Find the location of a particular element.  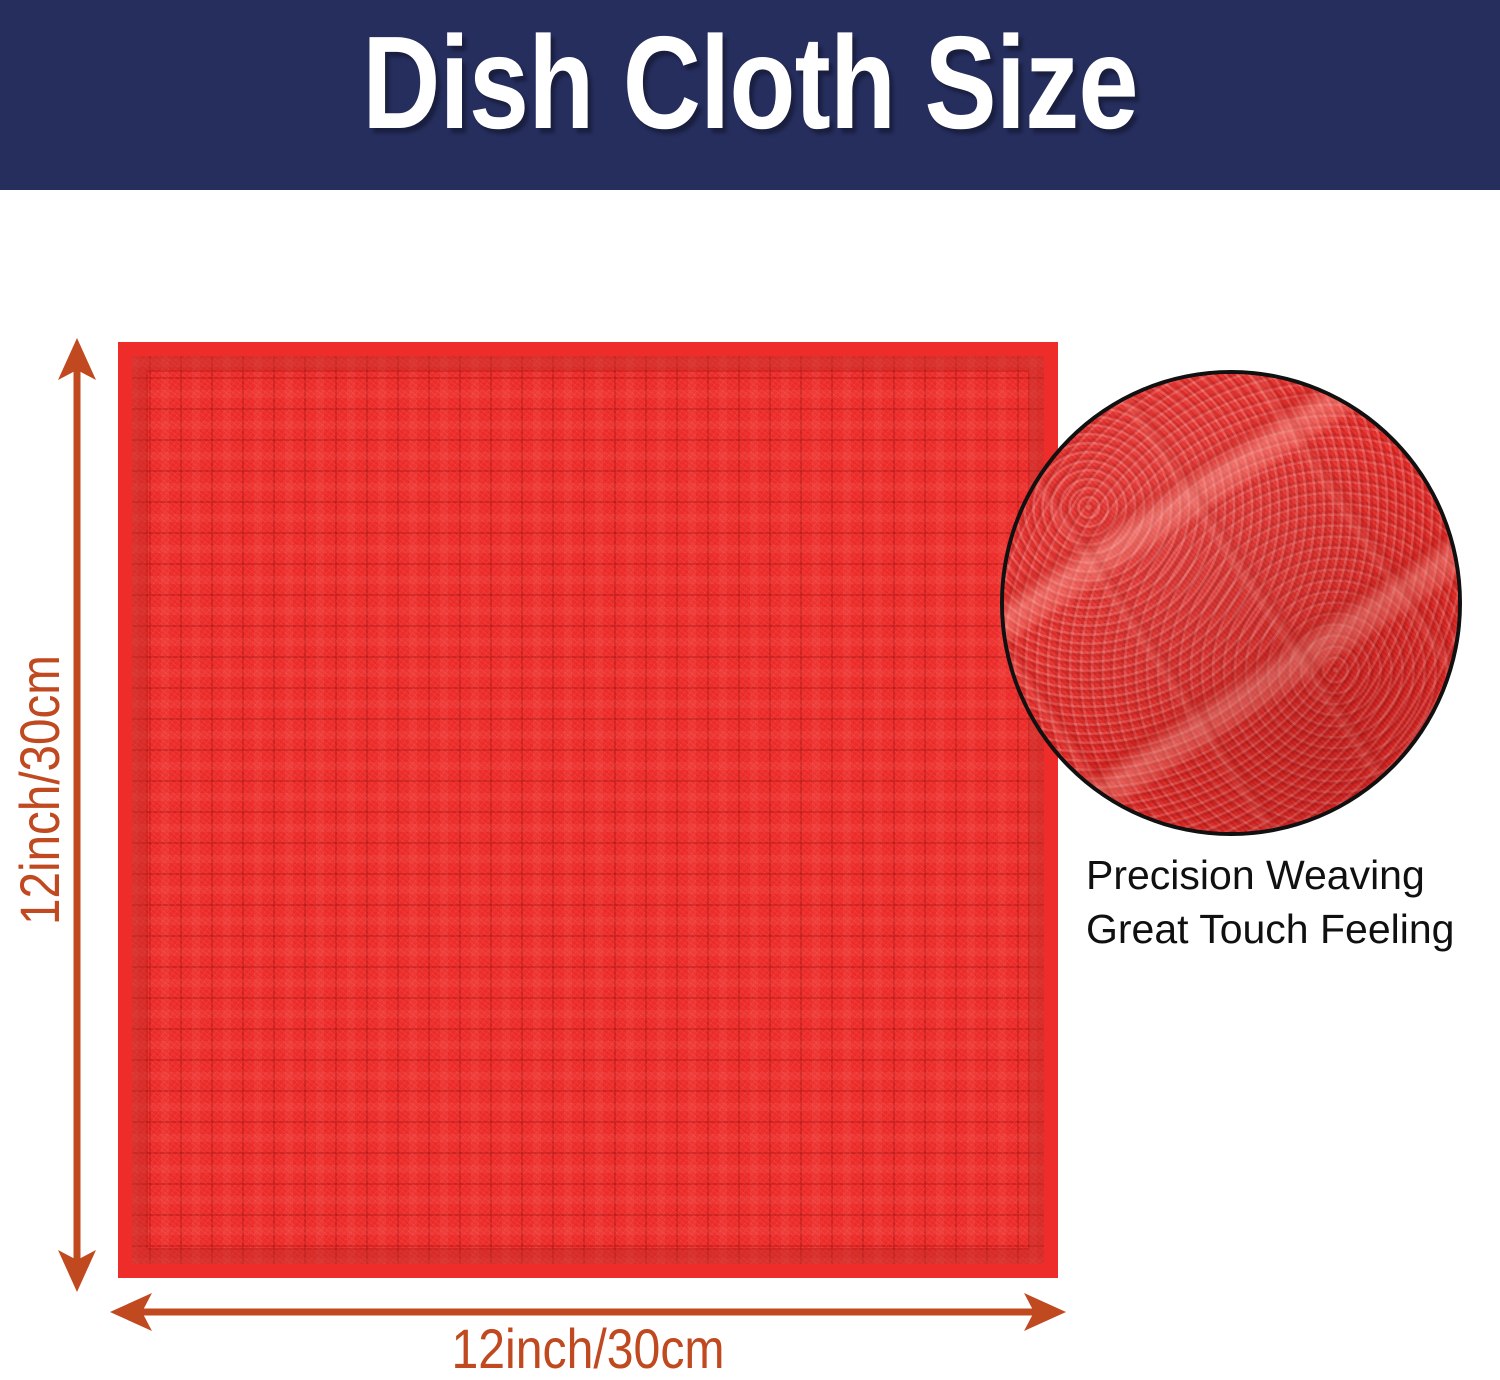

detail-caption-line-2: Great Touch Feeling is located at coordinates (1270, 929).